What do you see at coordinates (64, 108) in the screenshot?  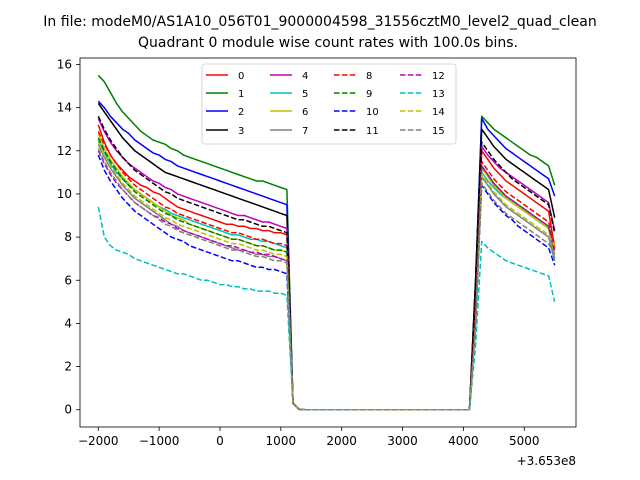 I see `y-tick-label: 14` at bounding box center [64, 108].